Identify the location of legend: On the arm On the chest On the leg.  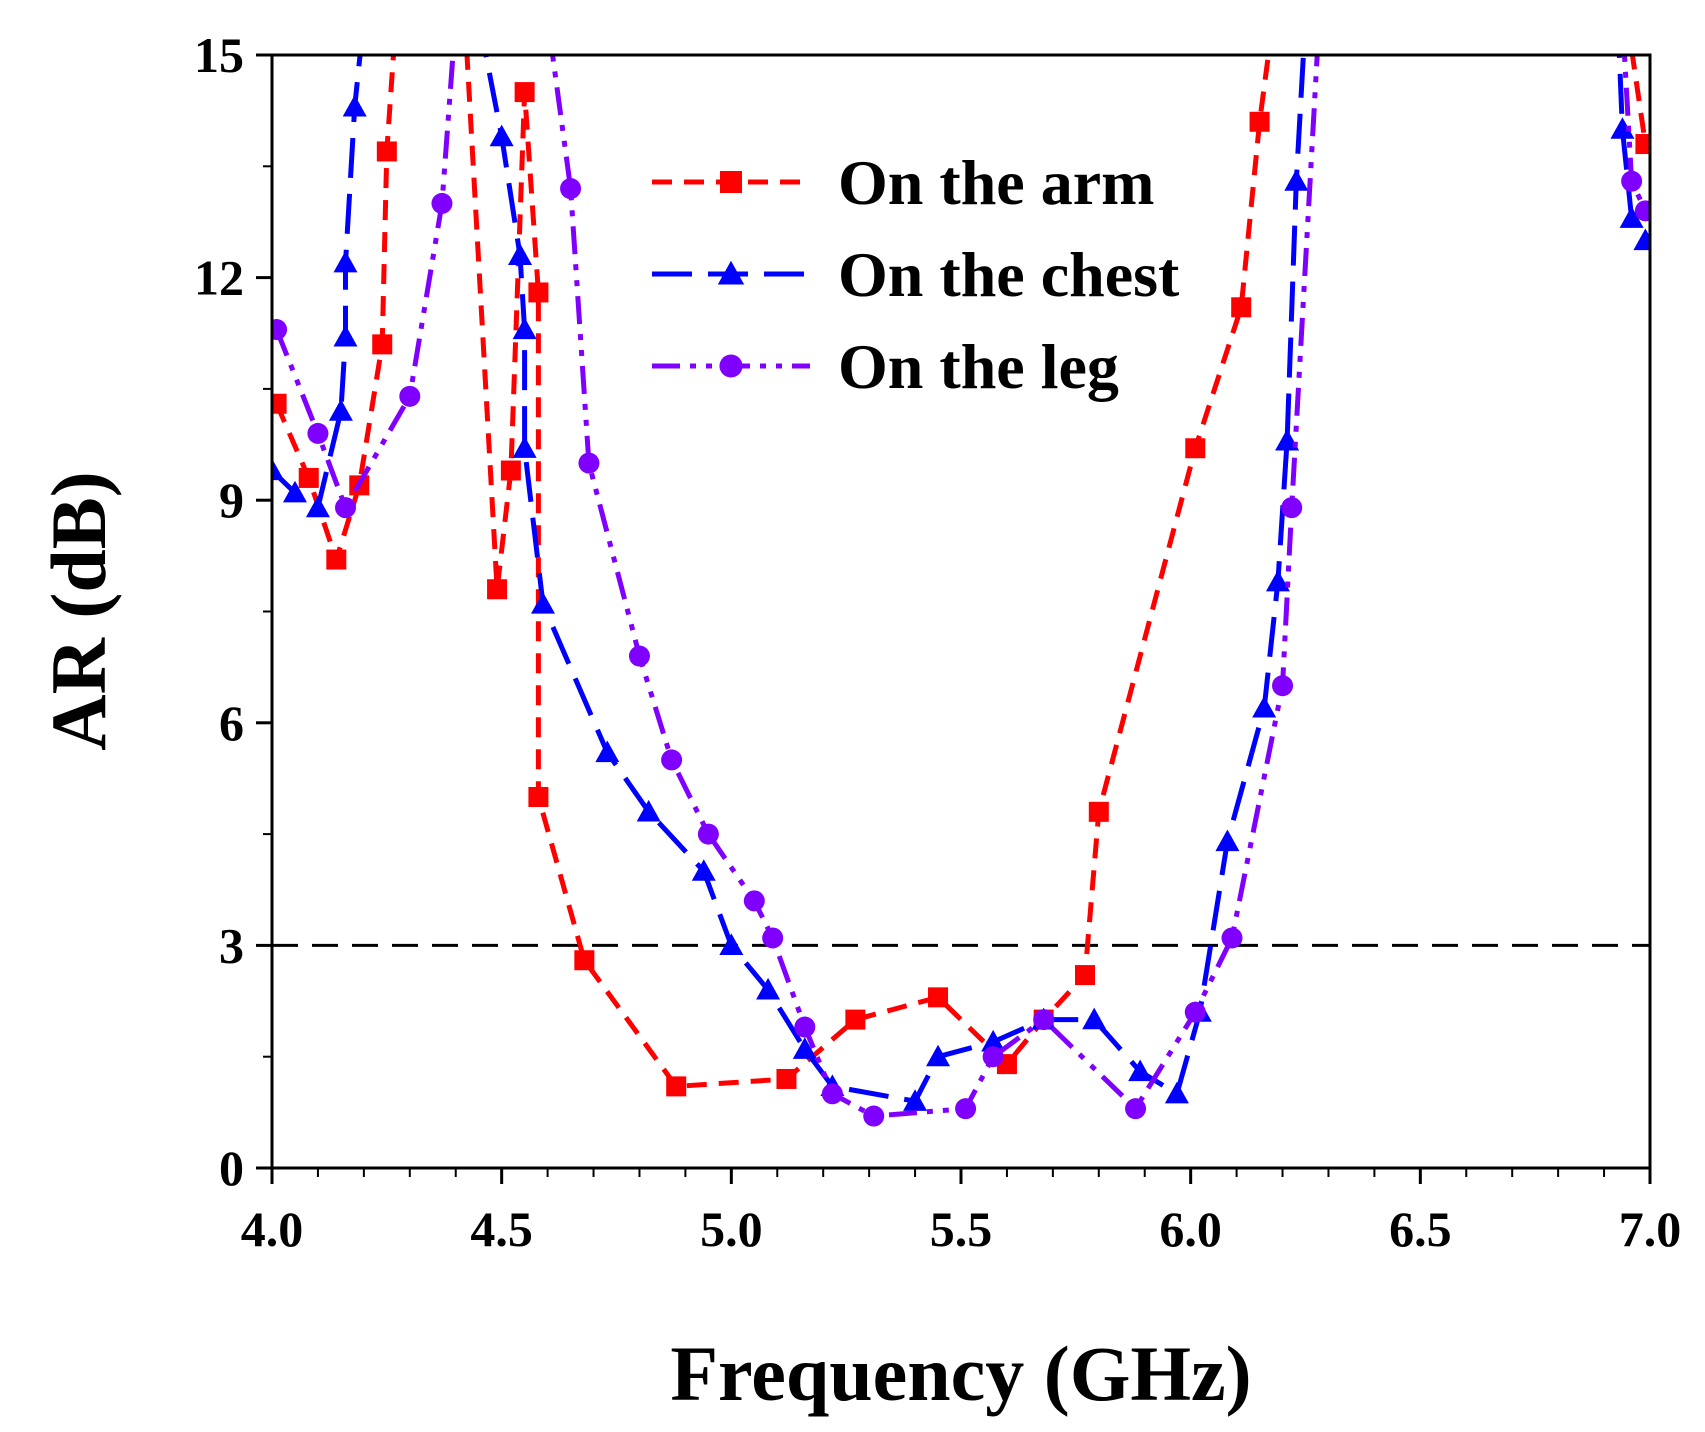
(916, 274).